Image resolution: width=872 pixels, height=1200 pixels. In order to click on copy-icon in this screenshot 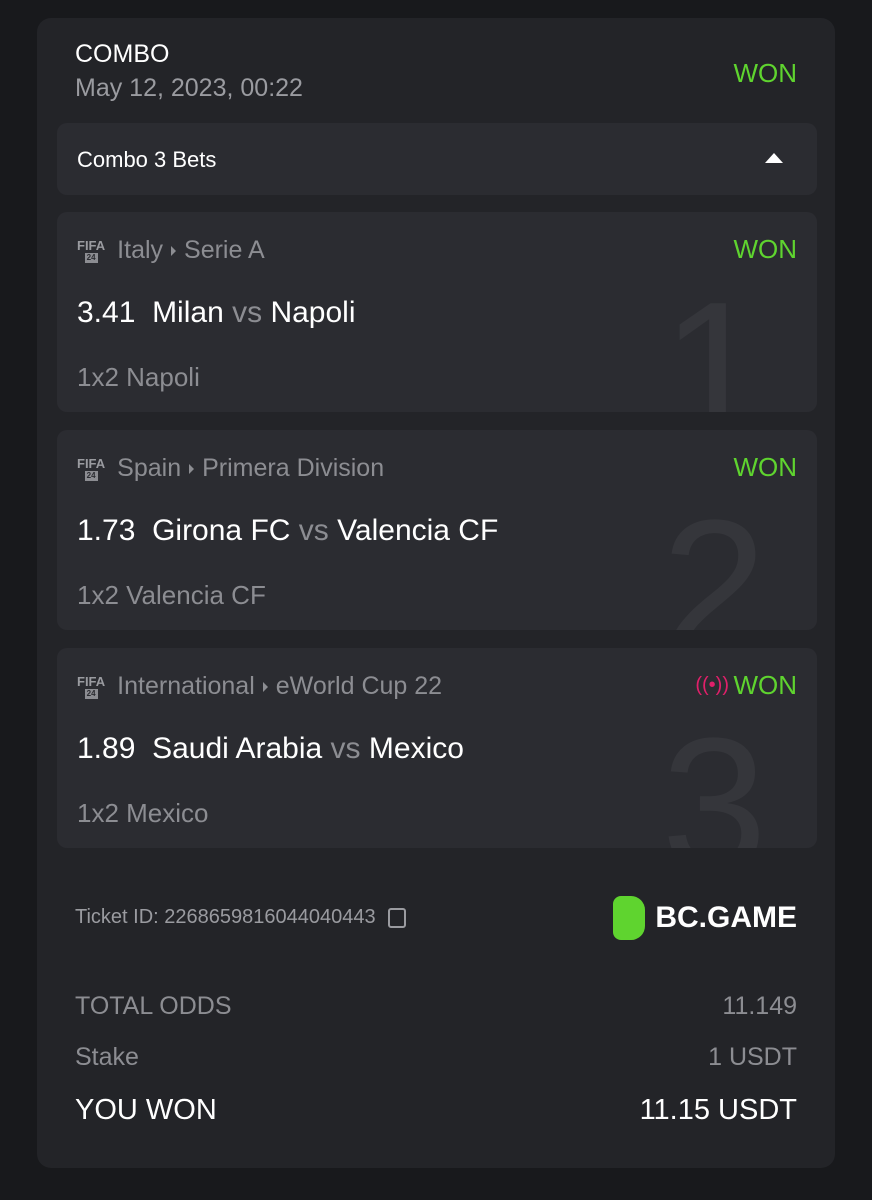, I will do `click(396, 917)`.